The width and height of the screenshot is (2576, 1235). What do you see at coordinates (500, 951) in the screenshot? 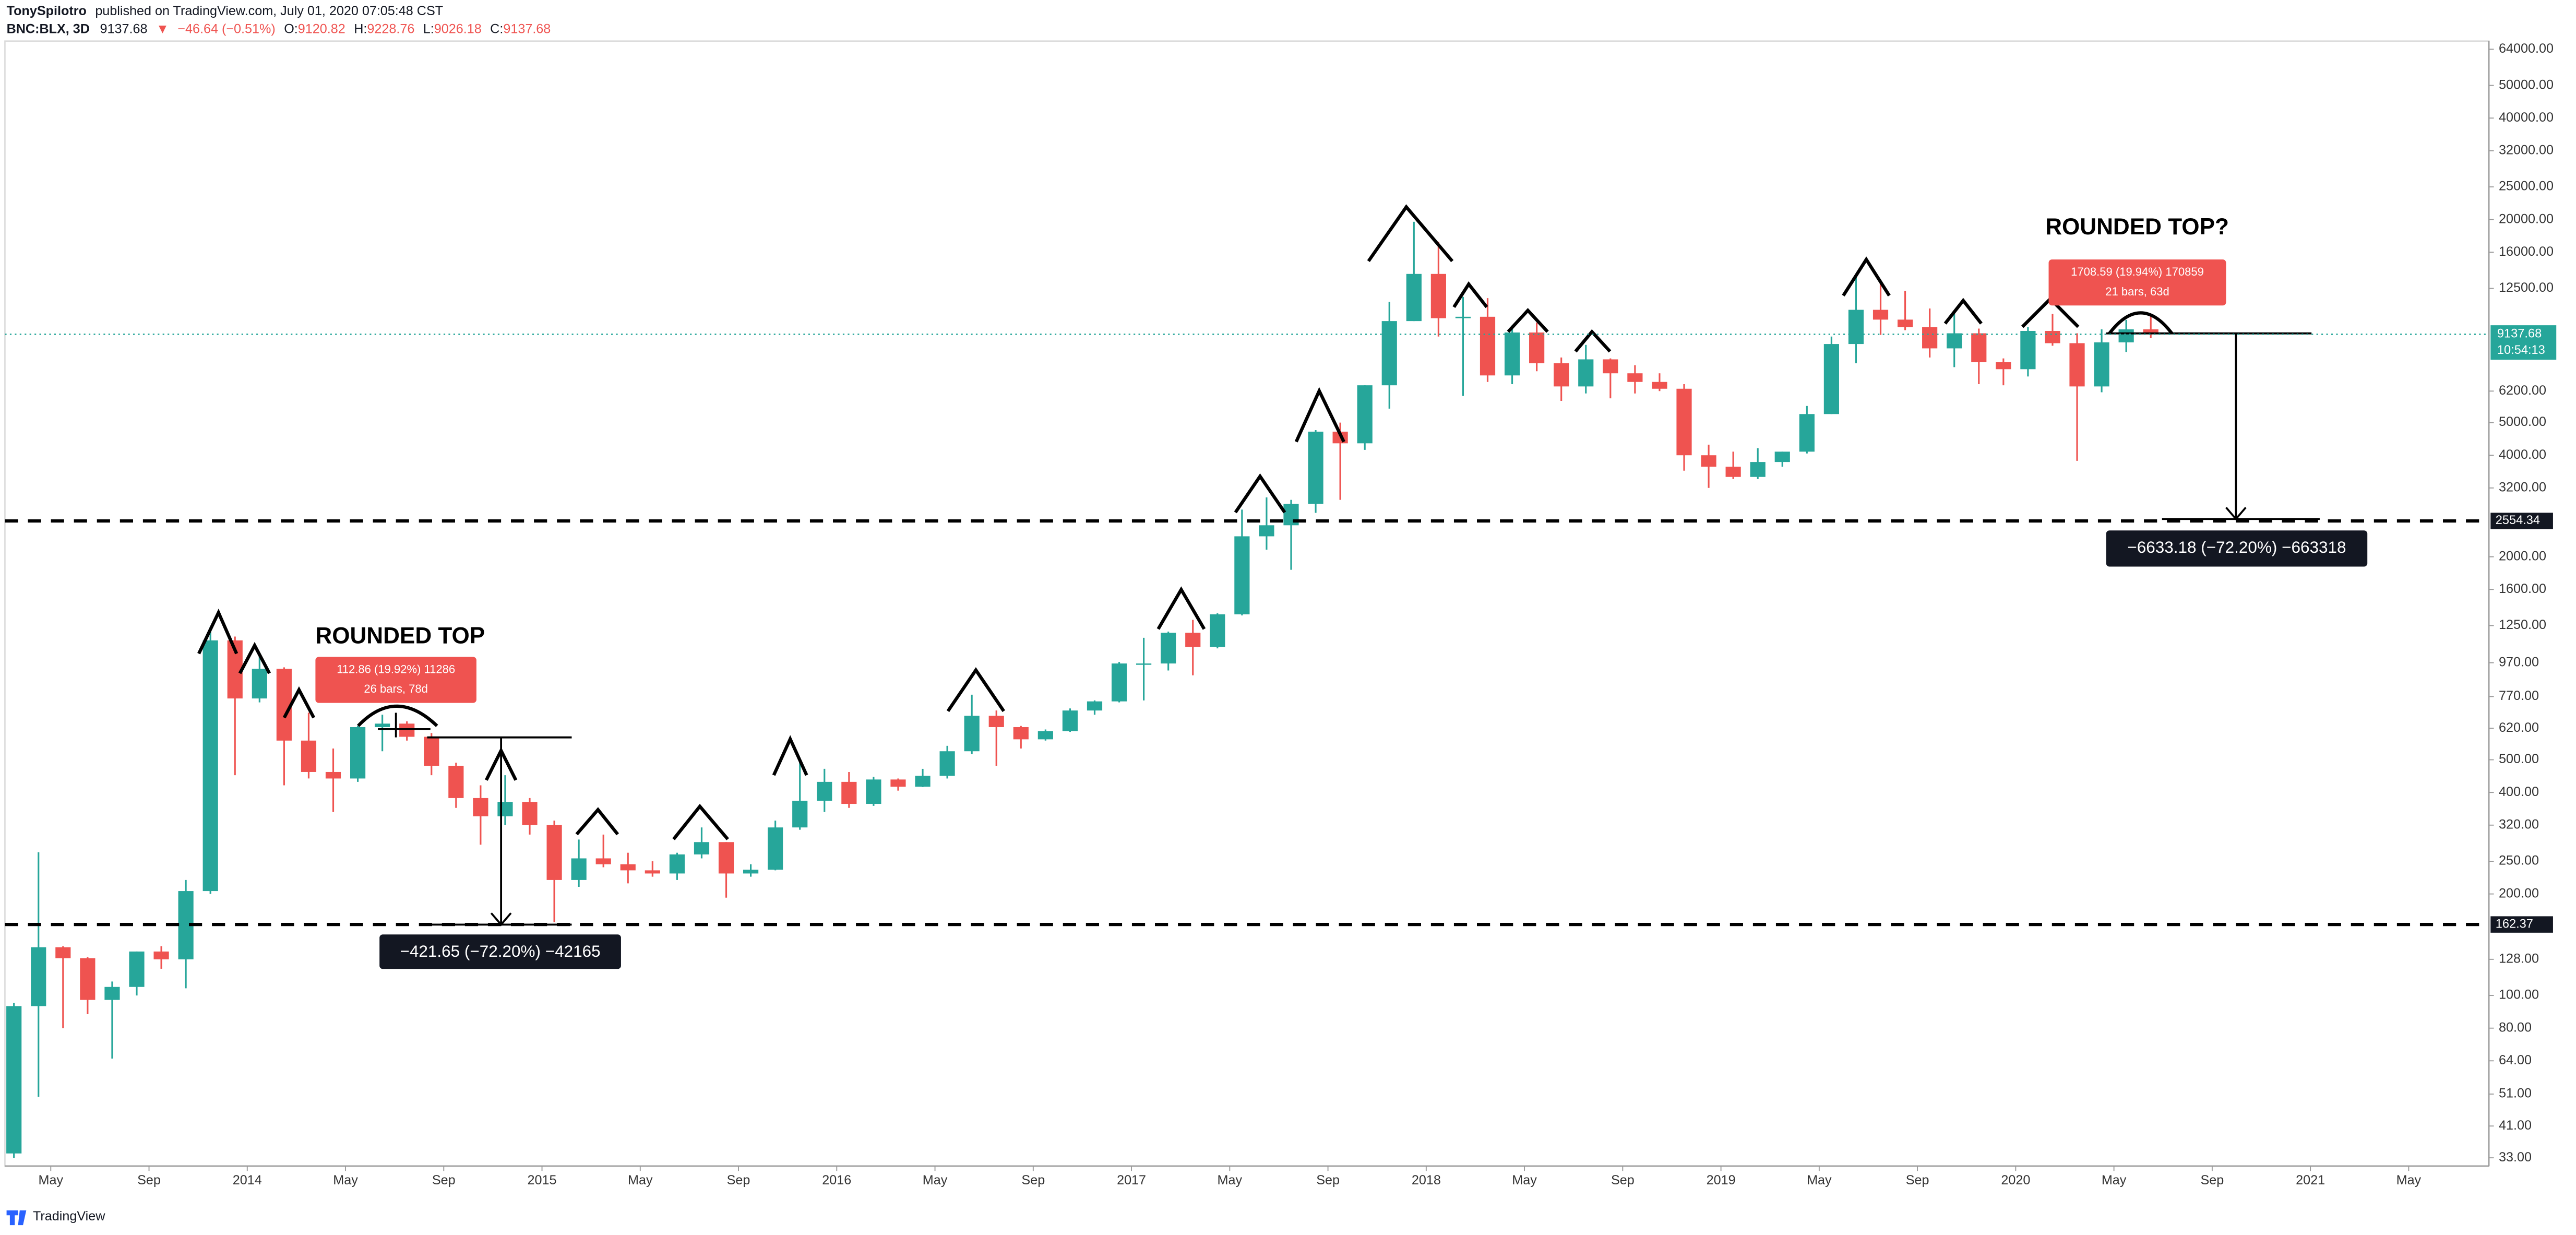
I see `drawdown-text: −421.65 (−72.20%) −42165` at bounding box center [500, 951].